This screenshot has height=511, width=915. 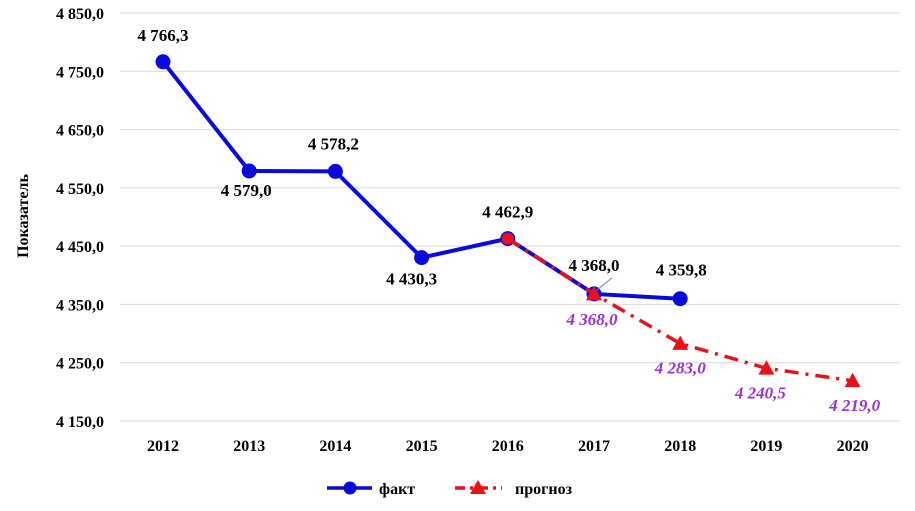 I want to click on fact-data-label: 4 462,9, so click(x=507, y=212).